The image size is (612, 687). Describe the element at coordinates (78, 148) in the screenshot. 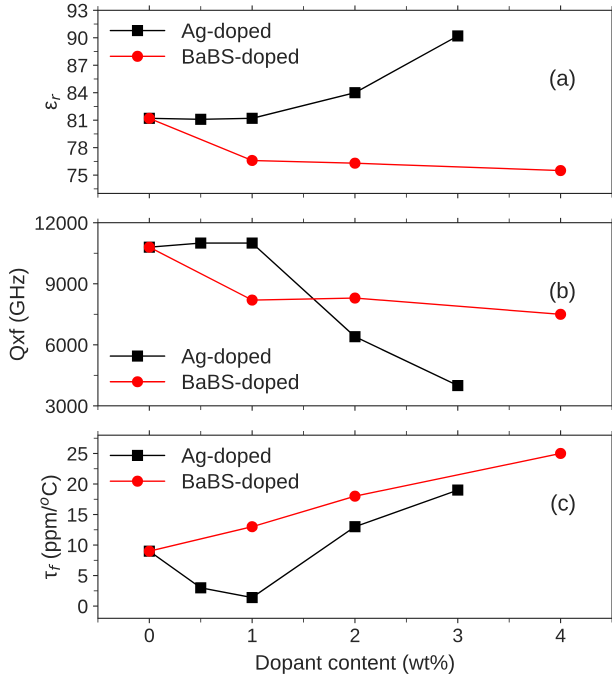

I see `y-tick-label: 78` at that location.